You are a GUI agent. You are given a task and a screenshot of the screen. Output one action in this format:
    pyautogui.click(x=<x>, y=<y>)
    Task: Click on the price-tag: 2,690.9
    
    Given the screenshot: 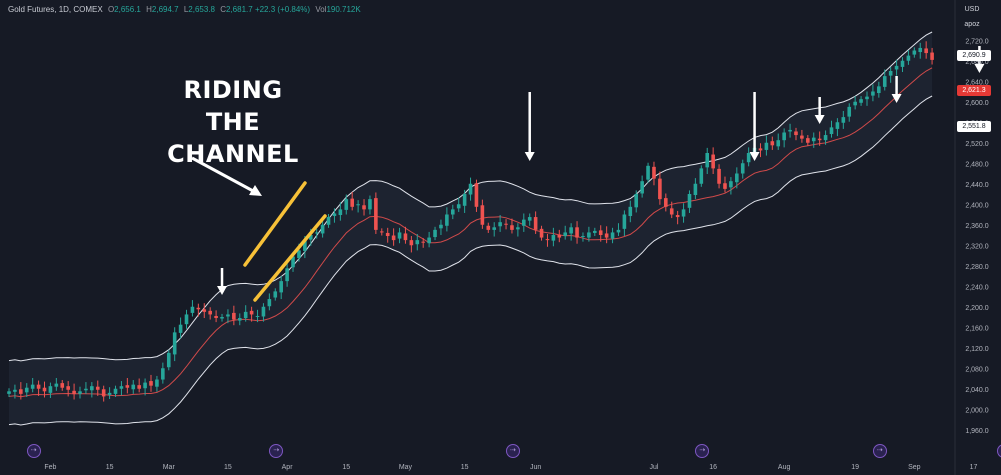 What is the action you would take?
    pyautogui.click(x=974, y=55)
    